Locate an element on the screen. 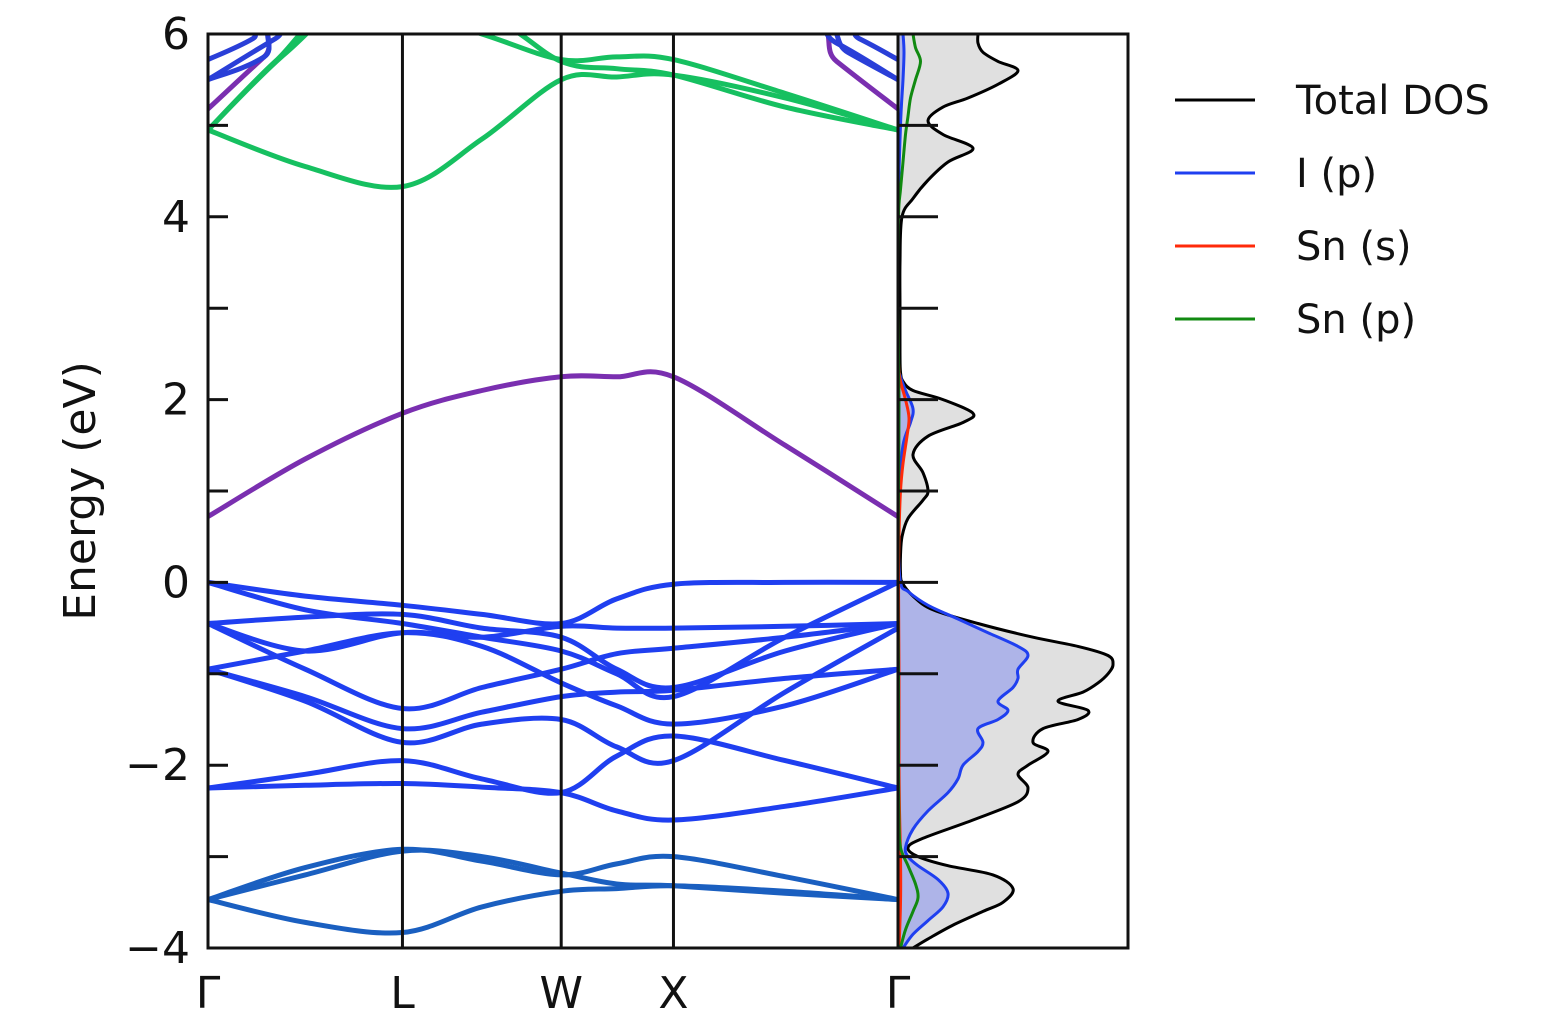 Image resolution: width=1568 pixels, height=1011 pixels. y-axis-title: Energy (eV) is located at coordinates (80, 491).